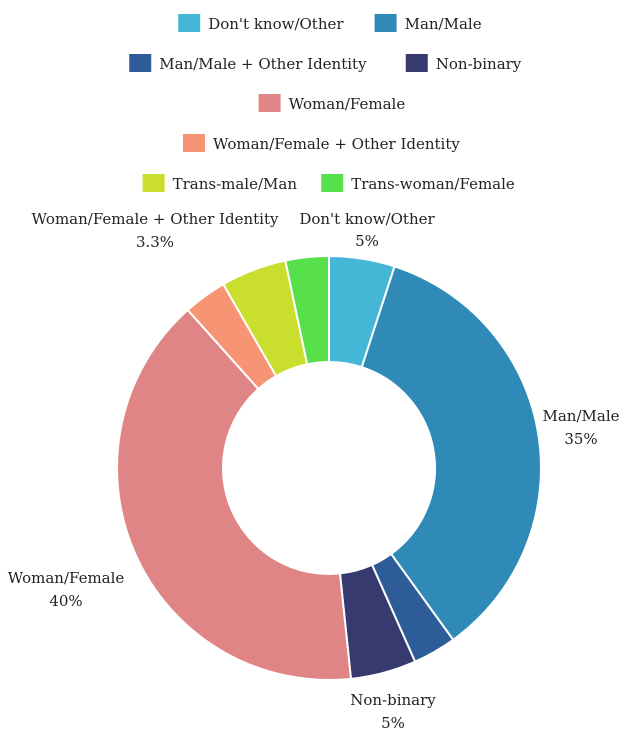 This screenshot has height=736, width=635. What do you see at coordinates (580, 439) in the screenshot?
I see `slice-label-value: 35%` at bounding box center [580, 439].